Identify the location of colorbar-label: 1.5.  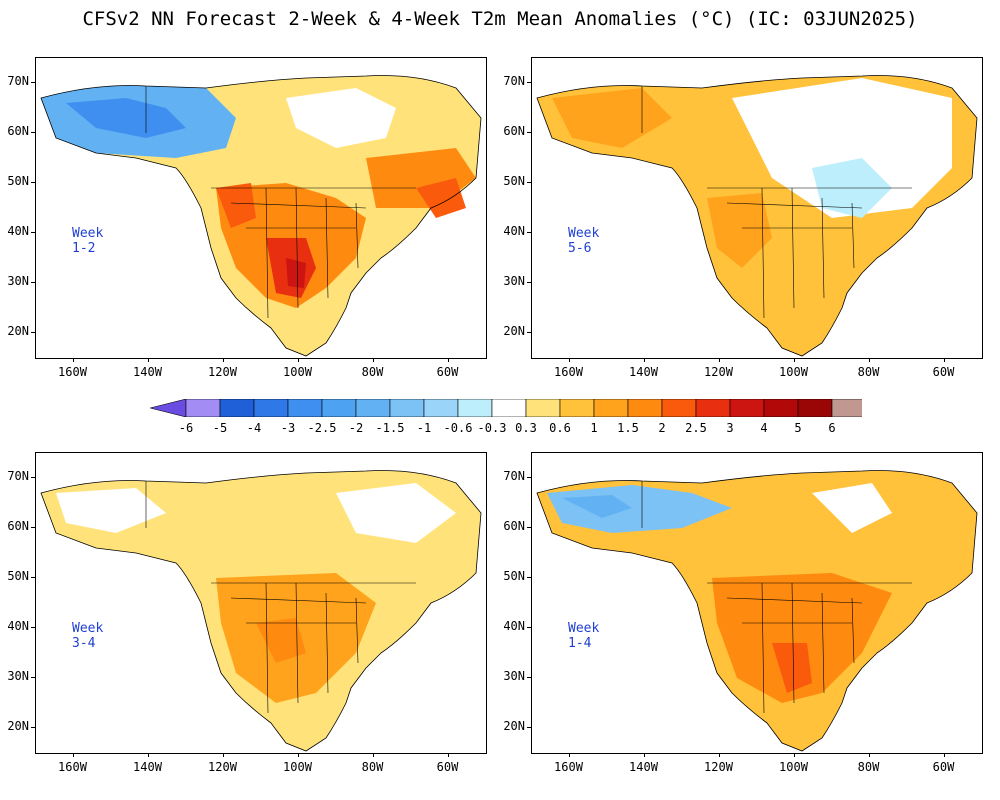
(628, 428).